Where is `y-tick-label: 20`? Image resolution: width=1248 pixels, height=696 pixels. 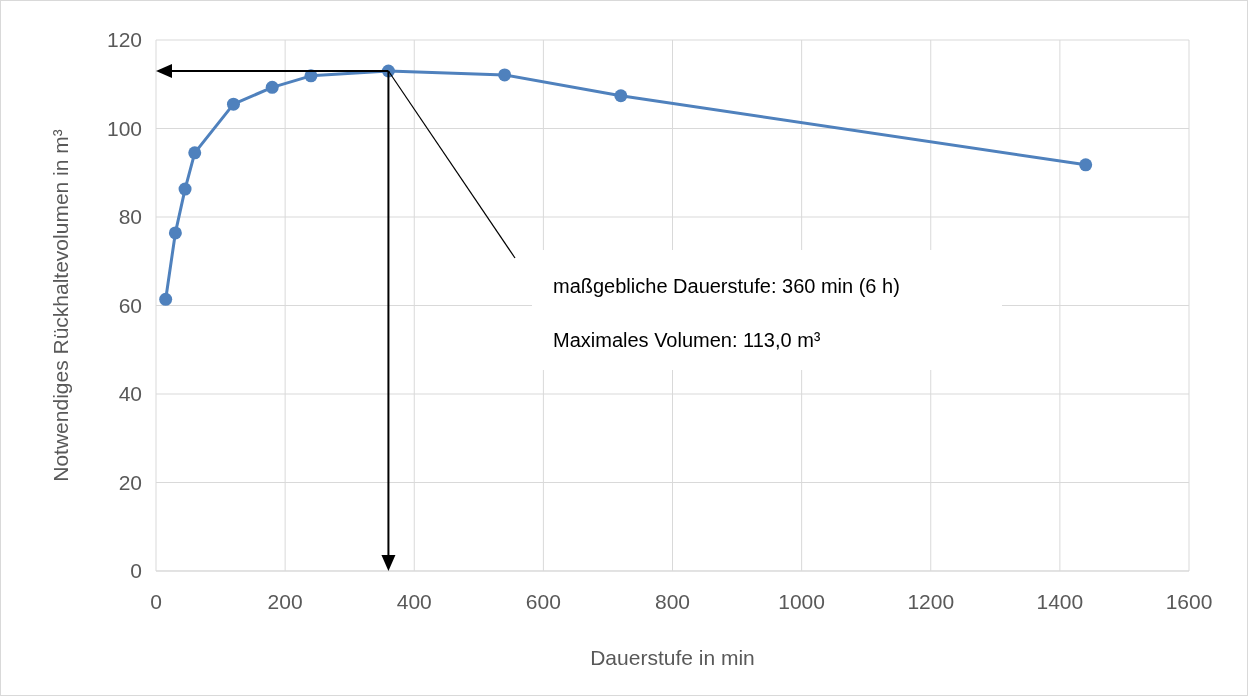 y-tick-label: 20 is located at coordinates (130, 482).